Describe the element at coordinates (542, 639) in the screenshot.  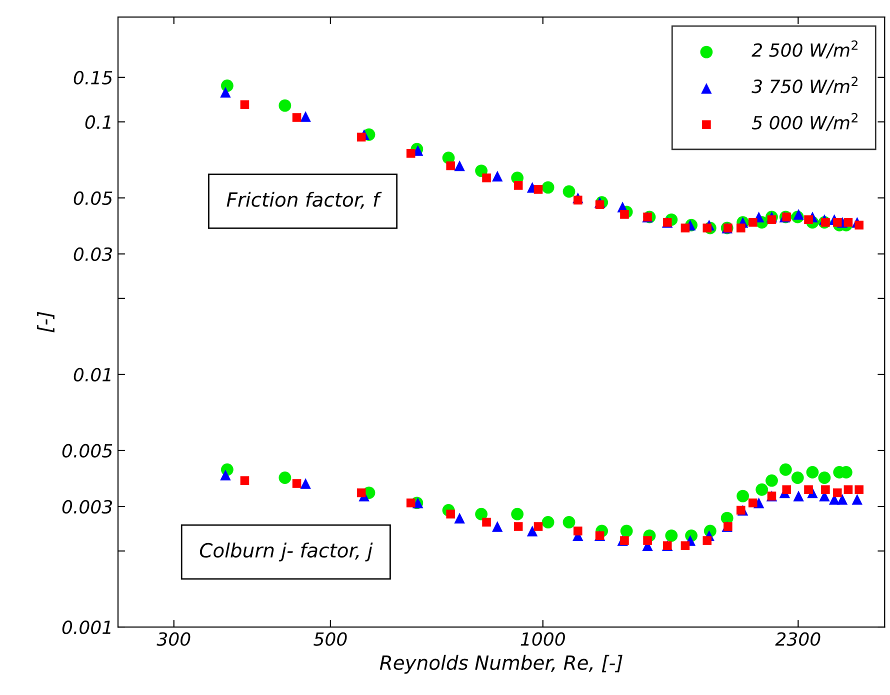
I see `x-tick-label: 1000` at that location.